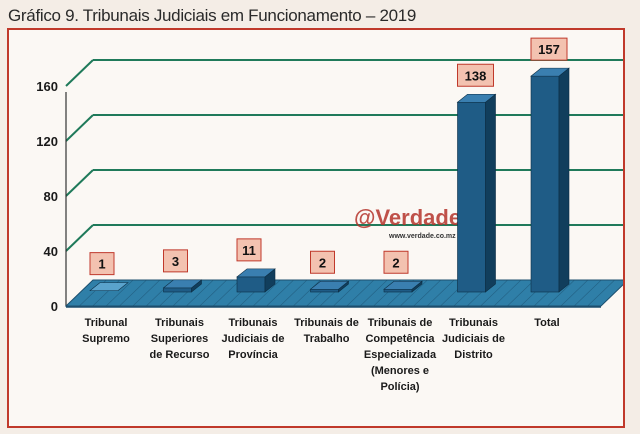  I want to click on x-tick-label: Tribunais Judiciais de Província, so click(253, 339).